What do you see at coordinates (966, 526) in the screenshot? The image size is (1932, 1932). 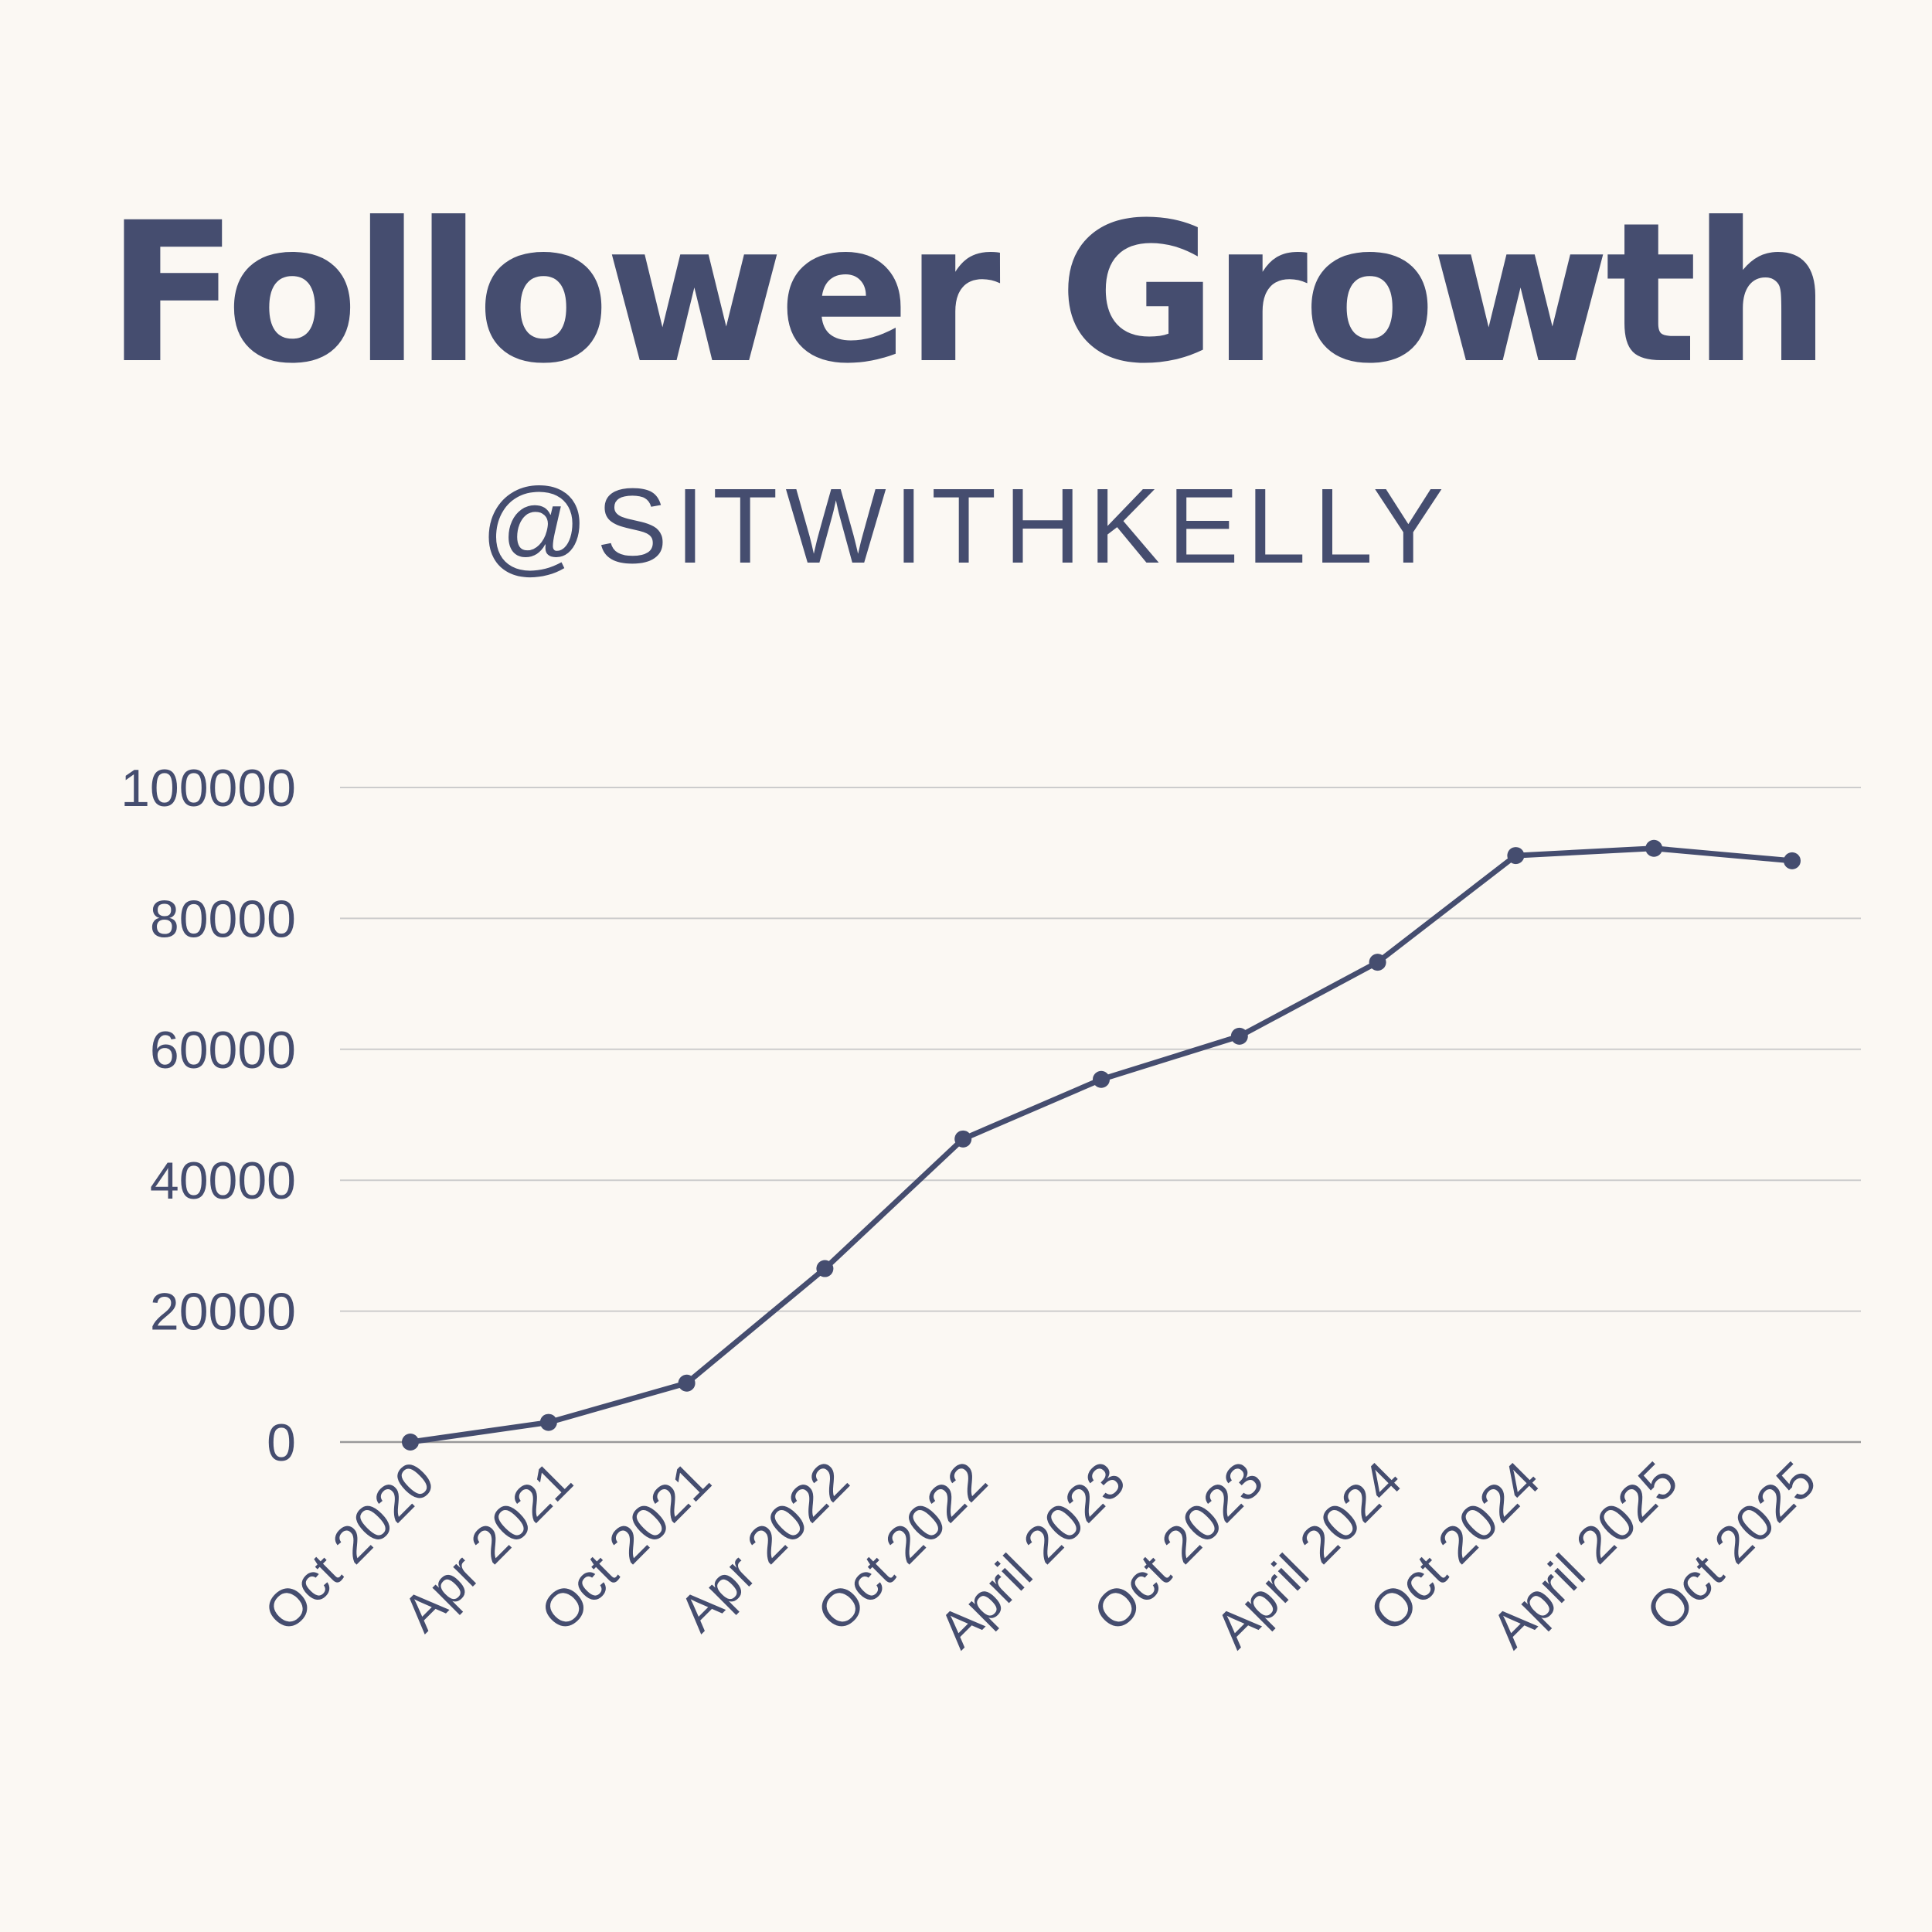 I see `chart-subtitle: @SITWITHKELLY` at bounding box center [966, 526].